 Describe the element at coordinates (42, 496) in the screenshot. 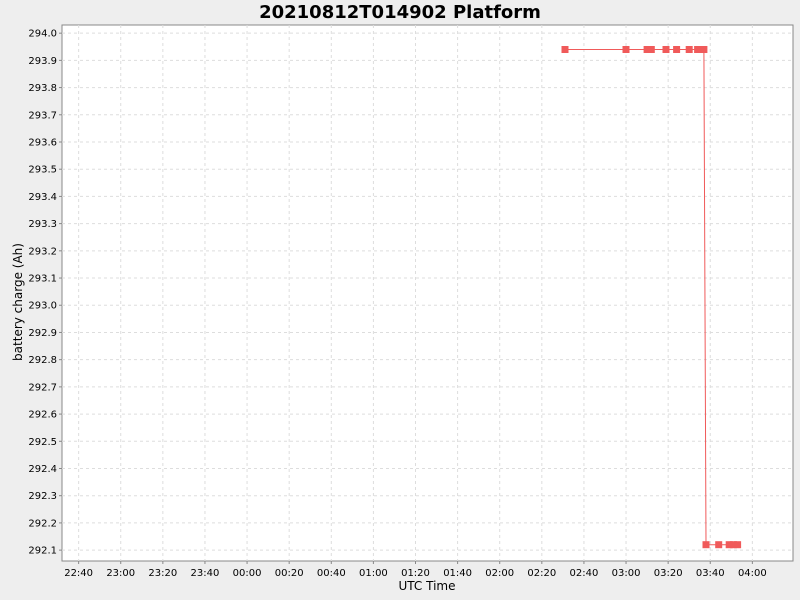

I see `y-tick-label: 292.3` at that location.